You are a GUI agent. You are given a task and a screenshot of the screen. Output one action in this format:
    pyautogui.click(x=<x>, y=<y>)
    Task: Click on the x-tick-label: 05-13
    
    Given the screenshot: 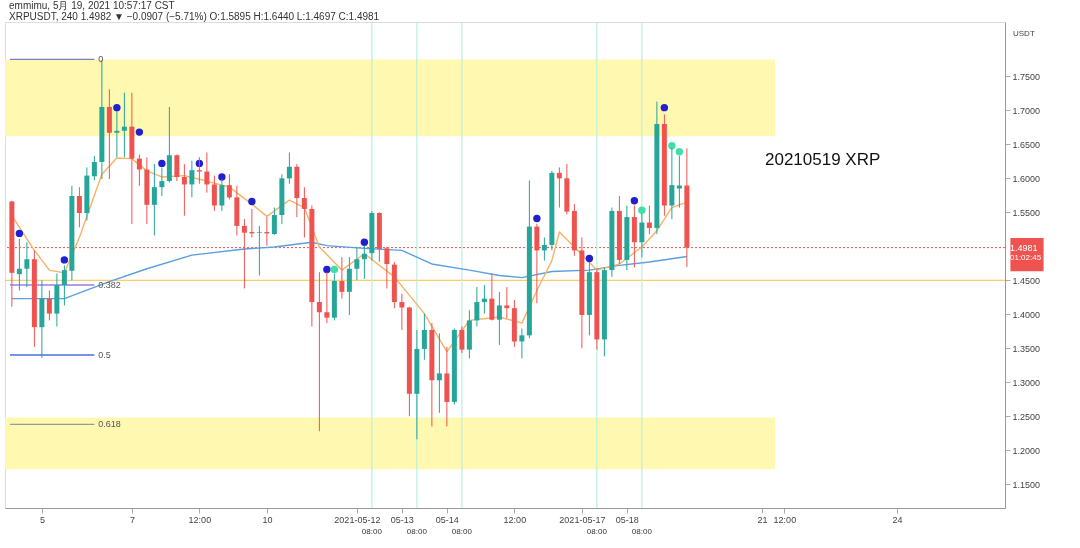 What is the action you would take?
    pyautogui.click(x=402, y=519)
    